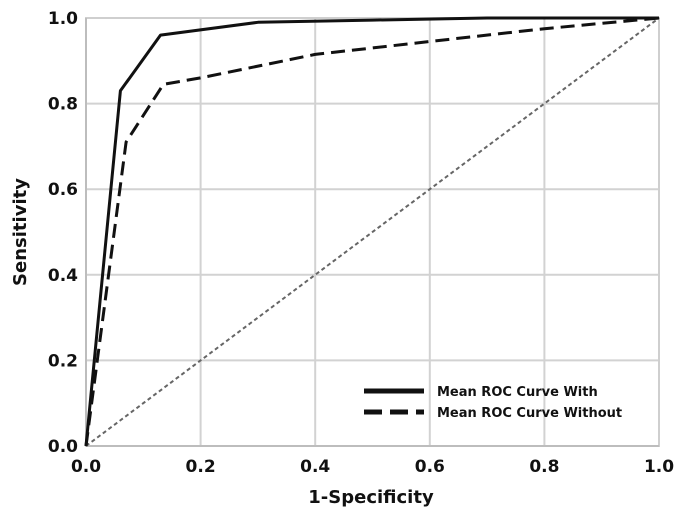 This screenshot has width=677, height=509. Describe the element at coordinates (430, 467) in the screenshot. I see `x-tick-label: 0.6` at that location.